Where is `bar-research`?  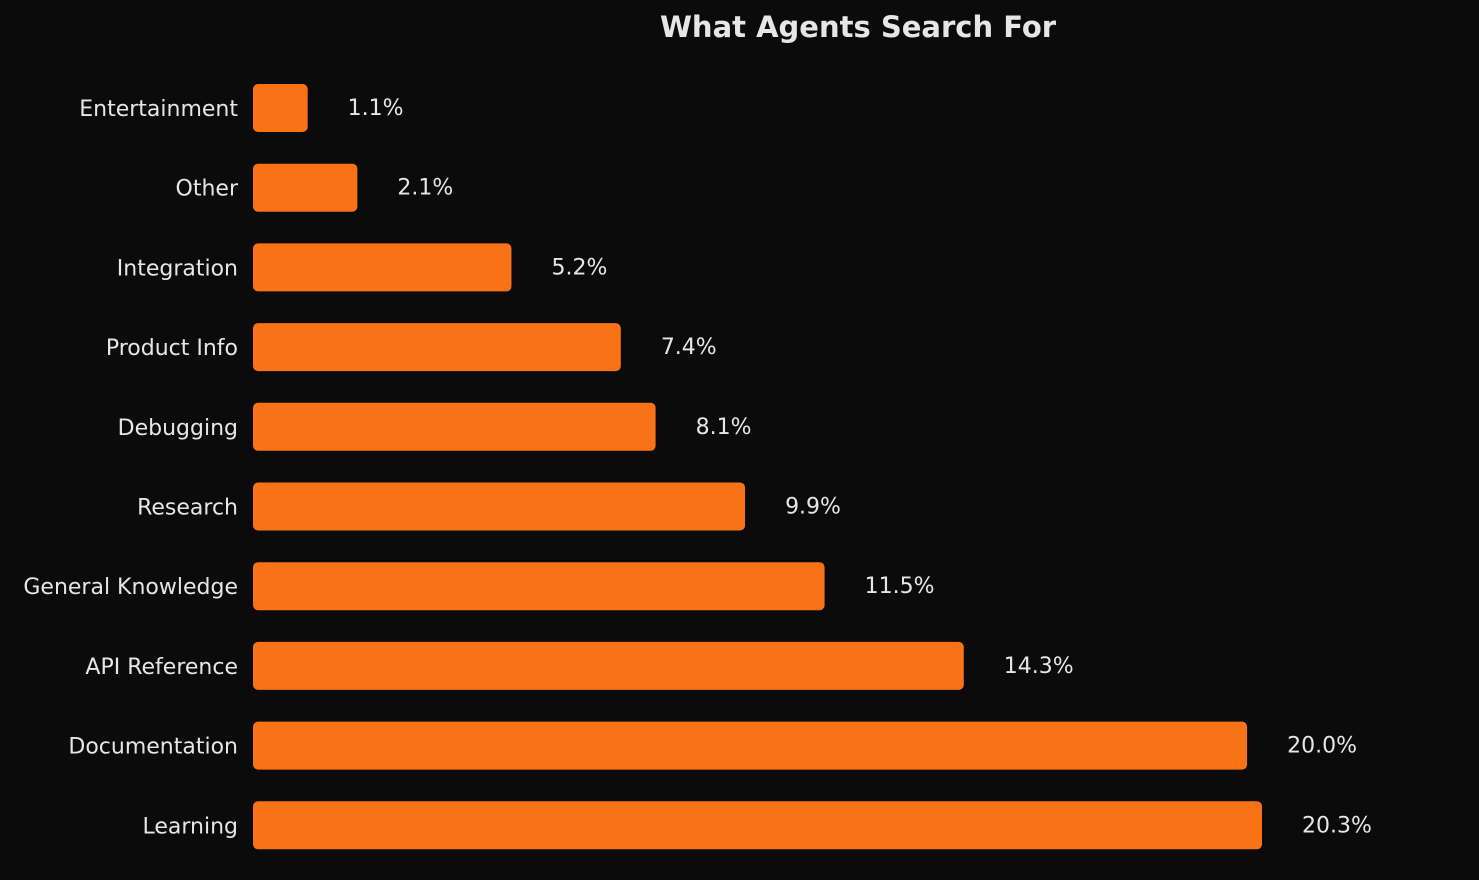
bar-research is located at coordinates (499, 506).